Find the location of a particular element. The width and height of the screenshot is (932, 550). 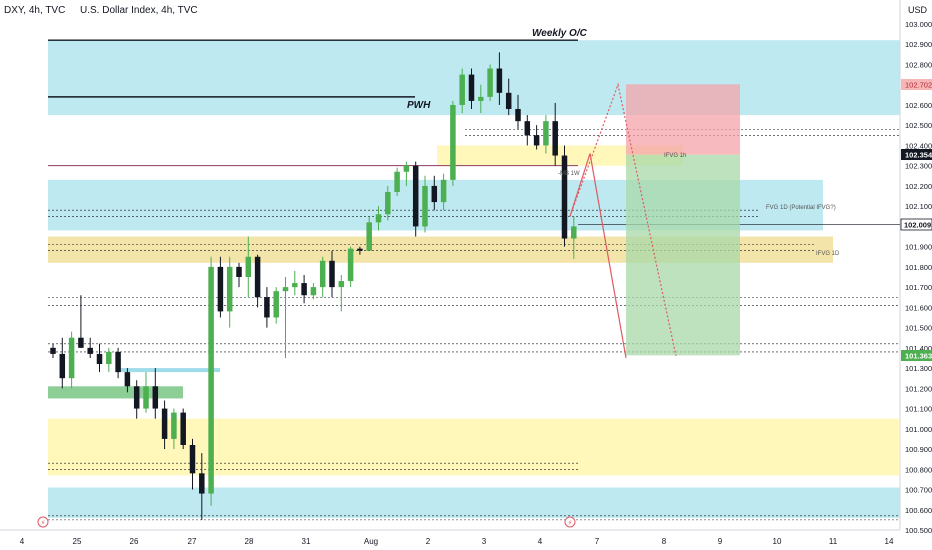

y-tick-1: 102.900 is located at coordinates (918, 44).